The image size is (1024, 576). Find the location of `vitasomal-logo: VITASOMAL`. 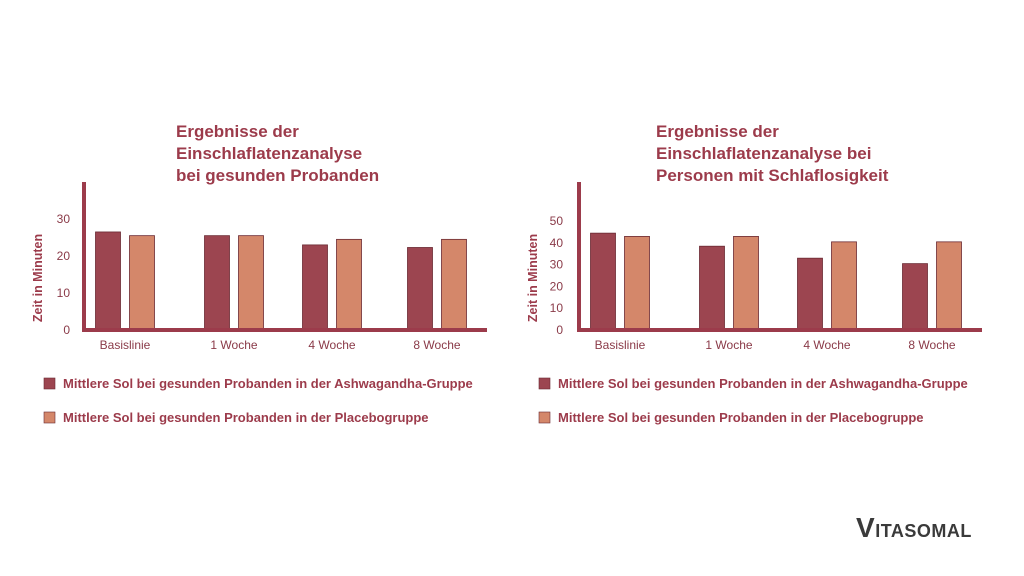

vitasomal-logo: VITASOMAL is located at coordinates (914, 528).